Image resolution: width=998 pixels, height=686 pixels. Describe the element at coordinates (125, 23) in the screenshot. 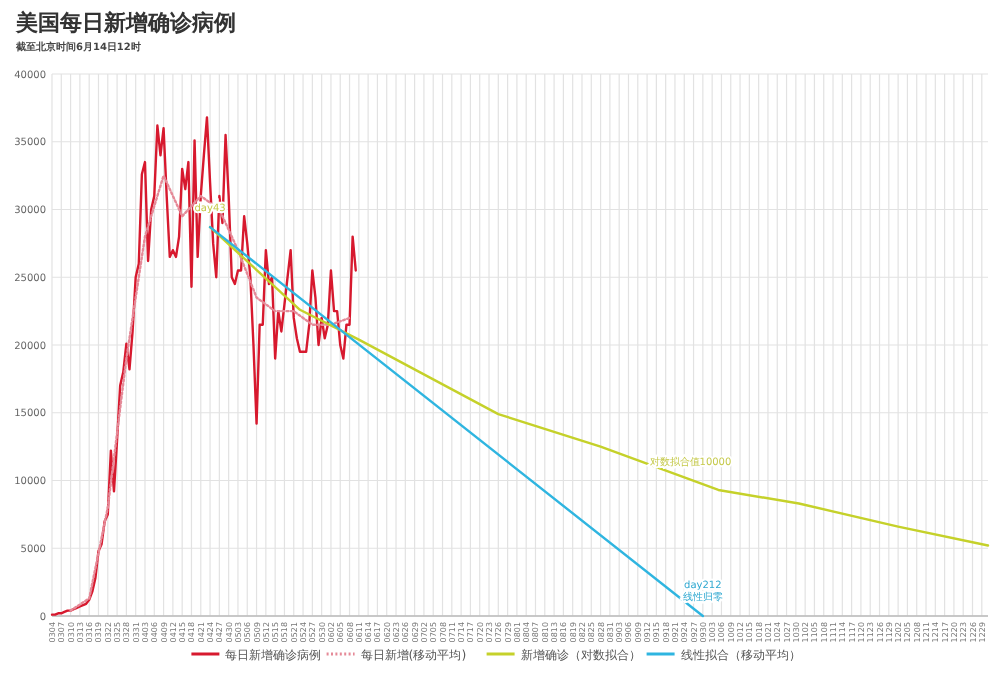

I see `chart-title: 美国每日新增确诊病例` at that location.